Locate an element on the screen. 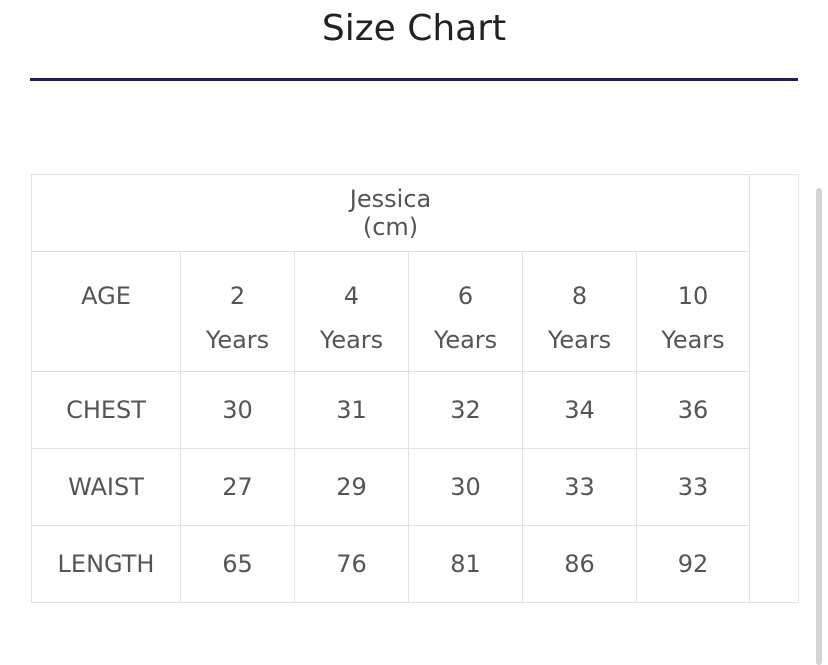  column-header-text: 8 Years is located at coordinates (579, 318).